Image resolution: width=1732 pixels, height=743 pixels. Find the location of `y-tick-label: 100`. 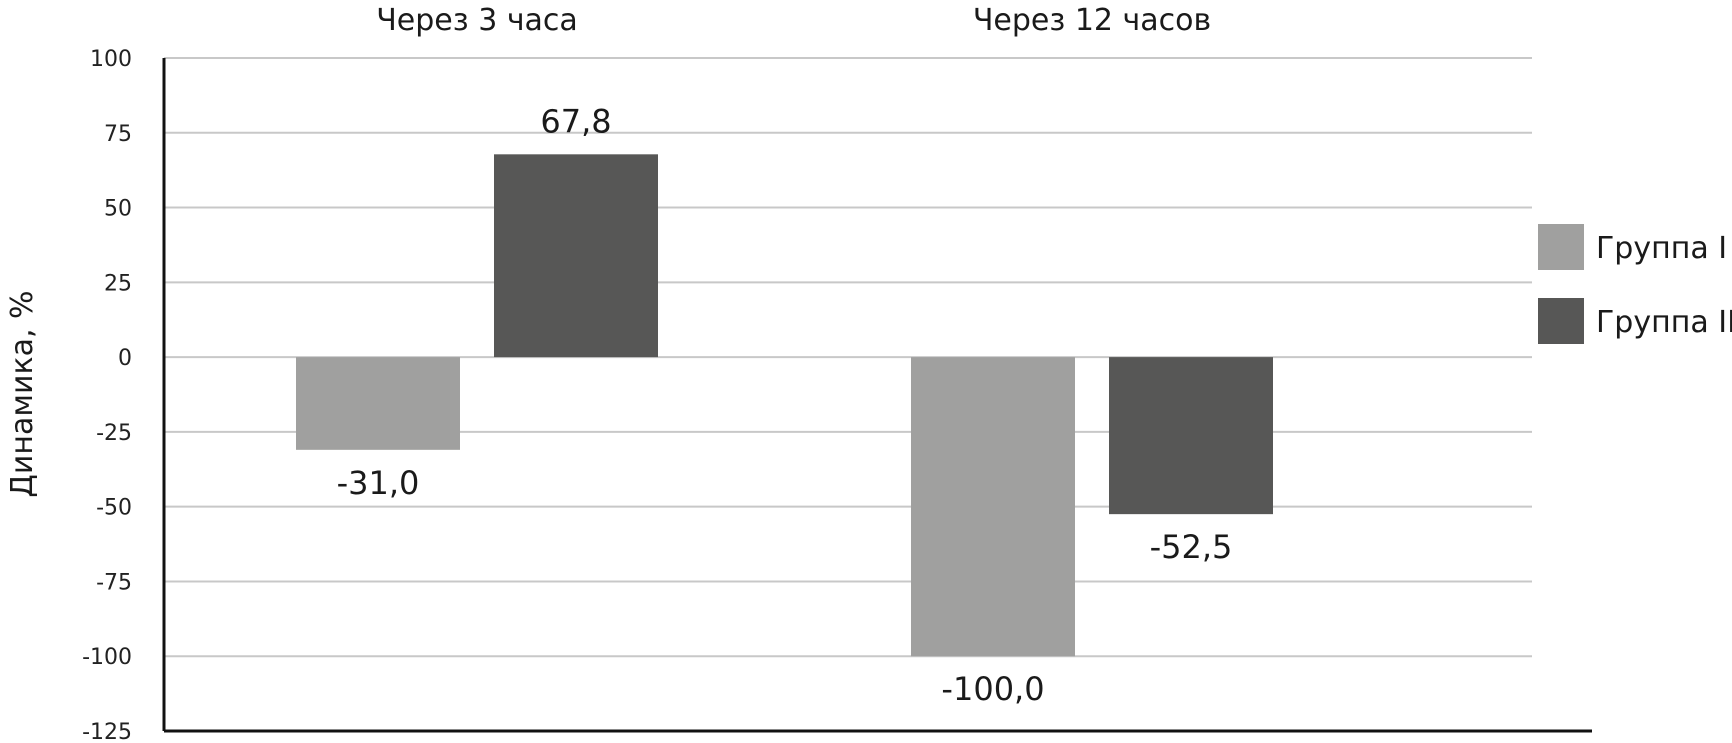

y-tick-label: 100 is located at coordinates (111, 59).